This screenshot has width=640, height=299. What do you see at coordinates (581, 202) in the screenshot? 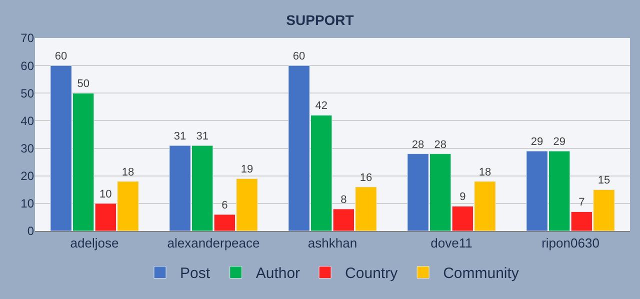
I see `data-label: 7` at bounding box center [581, 202].